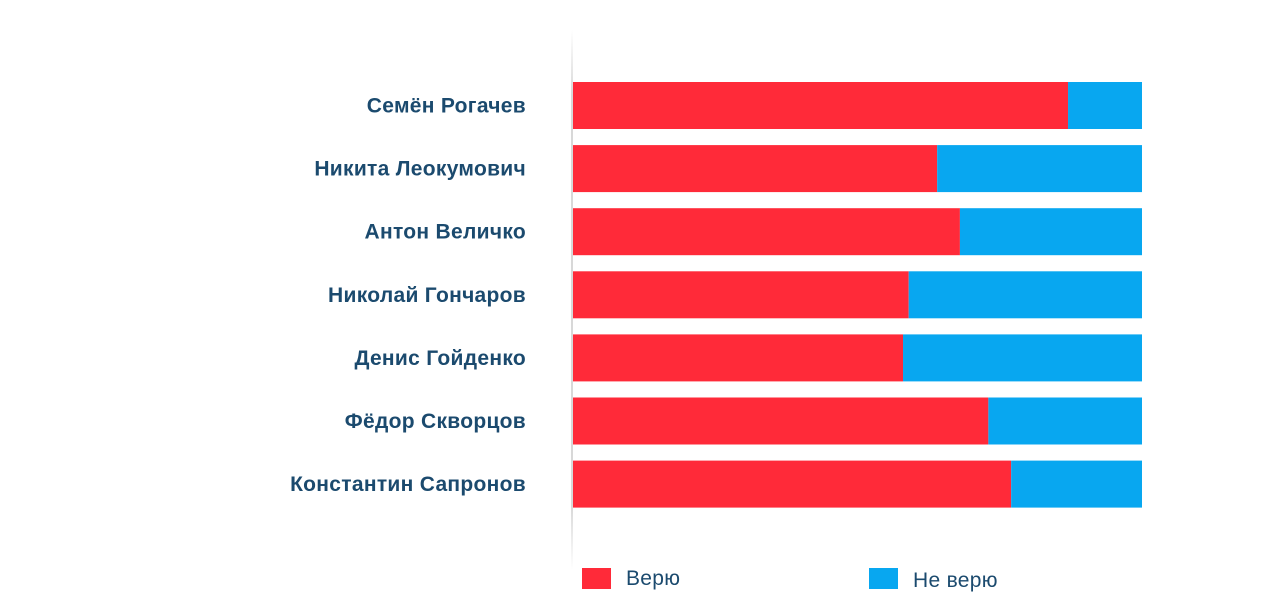  I want to click on category-label-4: Николай Гончаров, so click(427, 295).